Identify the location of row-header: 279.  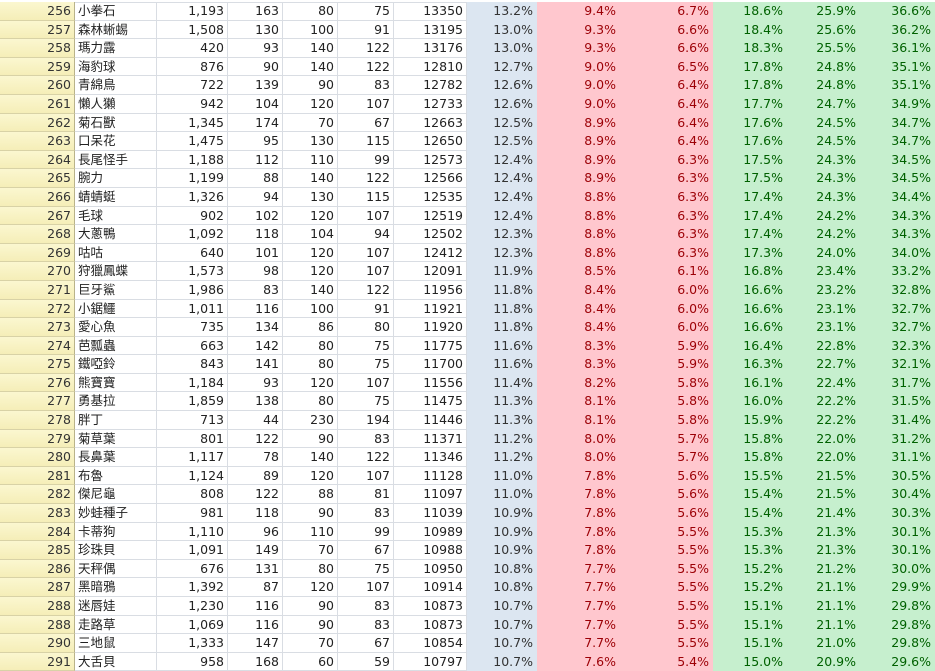
(37, 439).